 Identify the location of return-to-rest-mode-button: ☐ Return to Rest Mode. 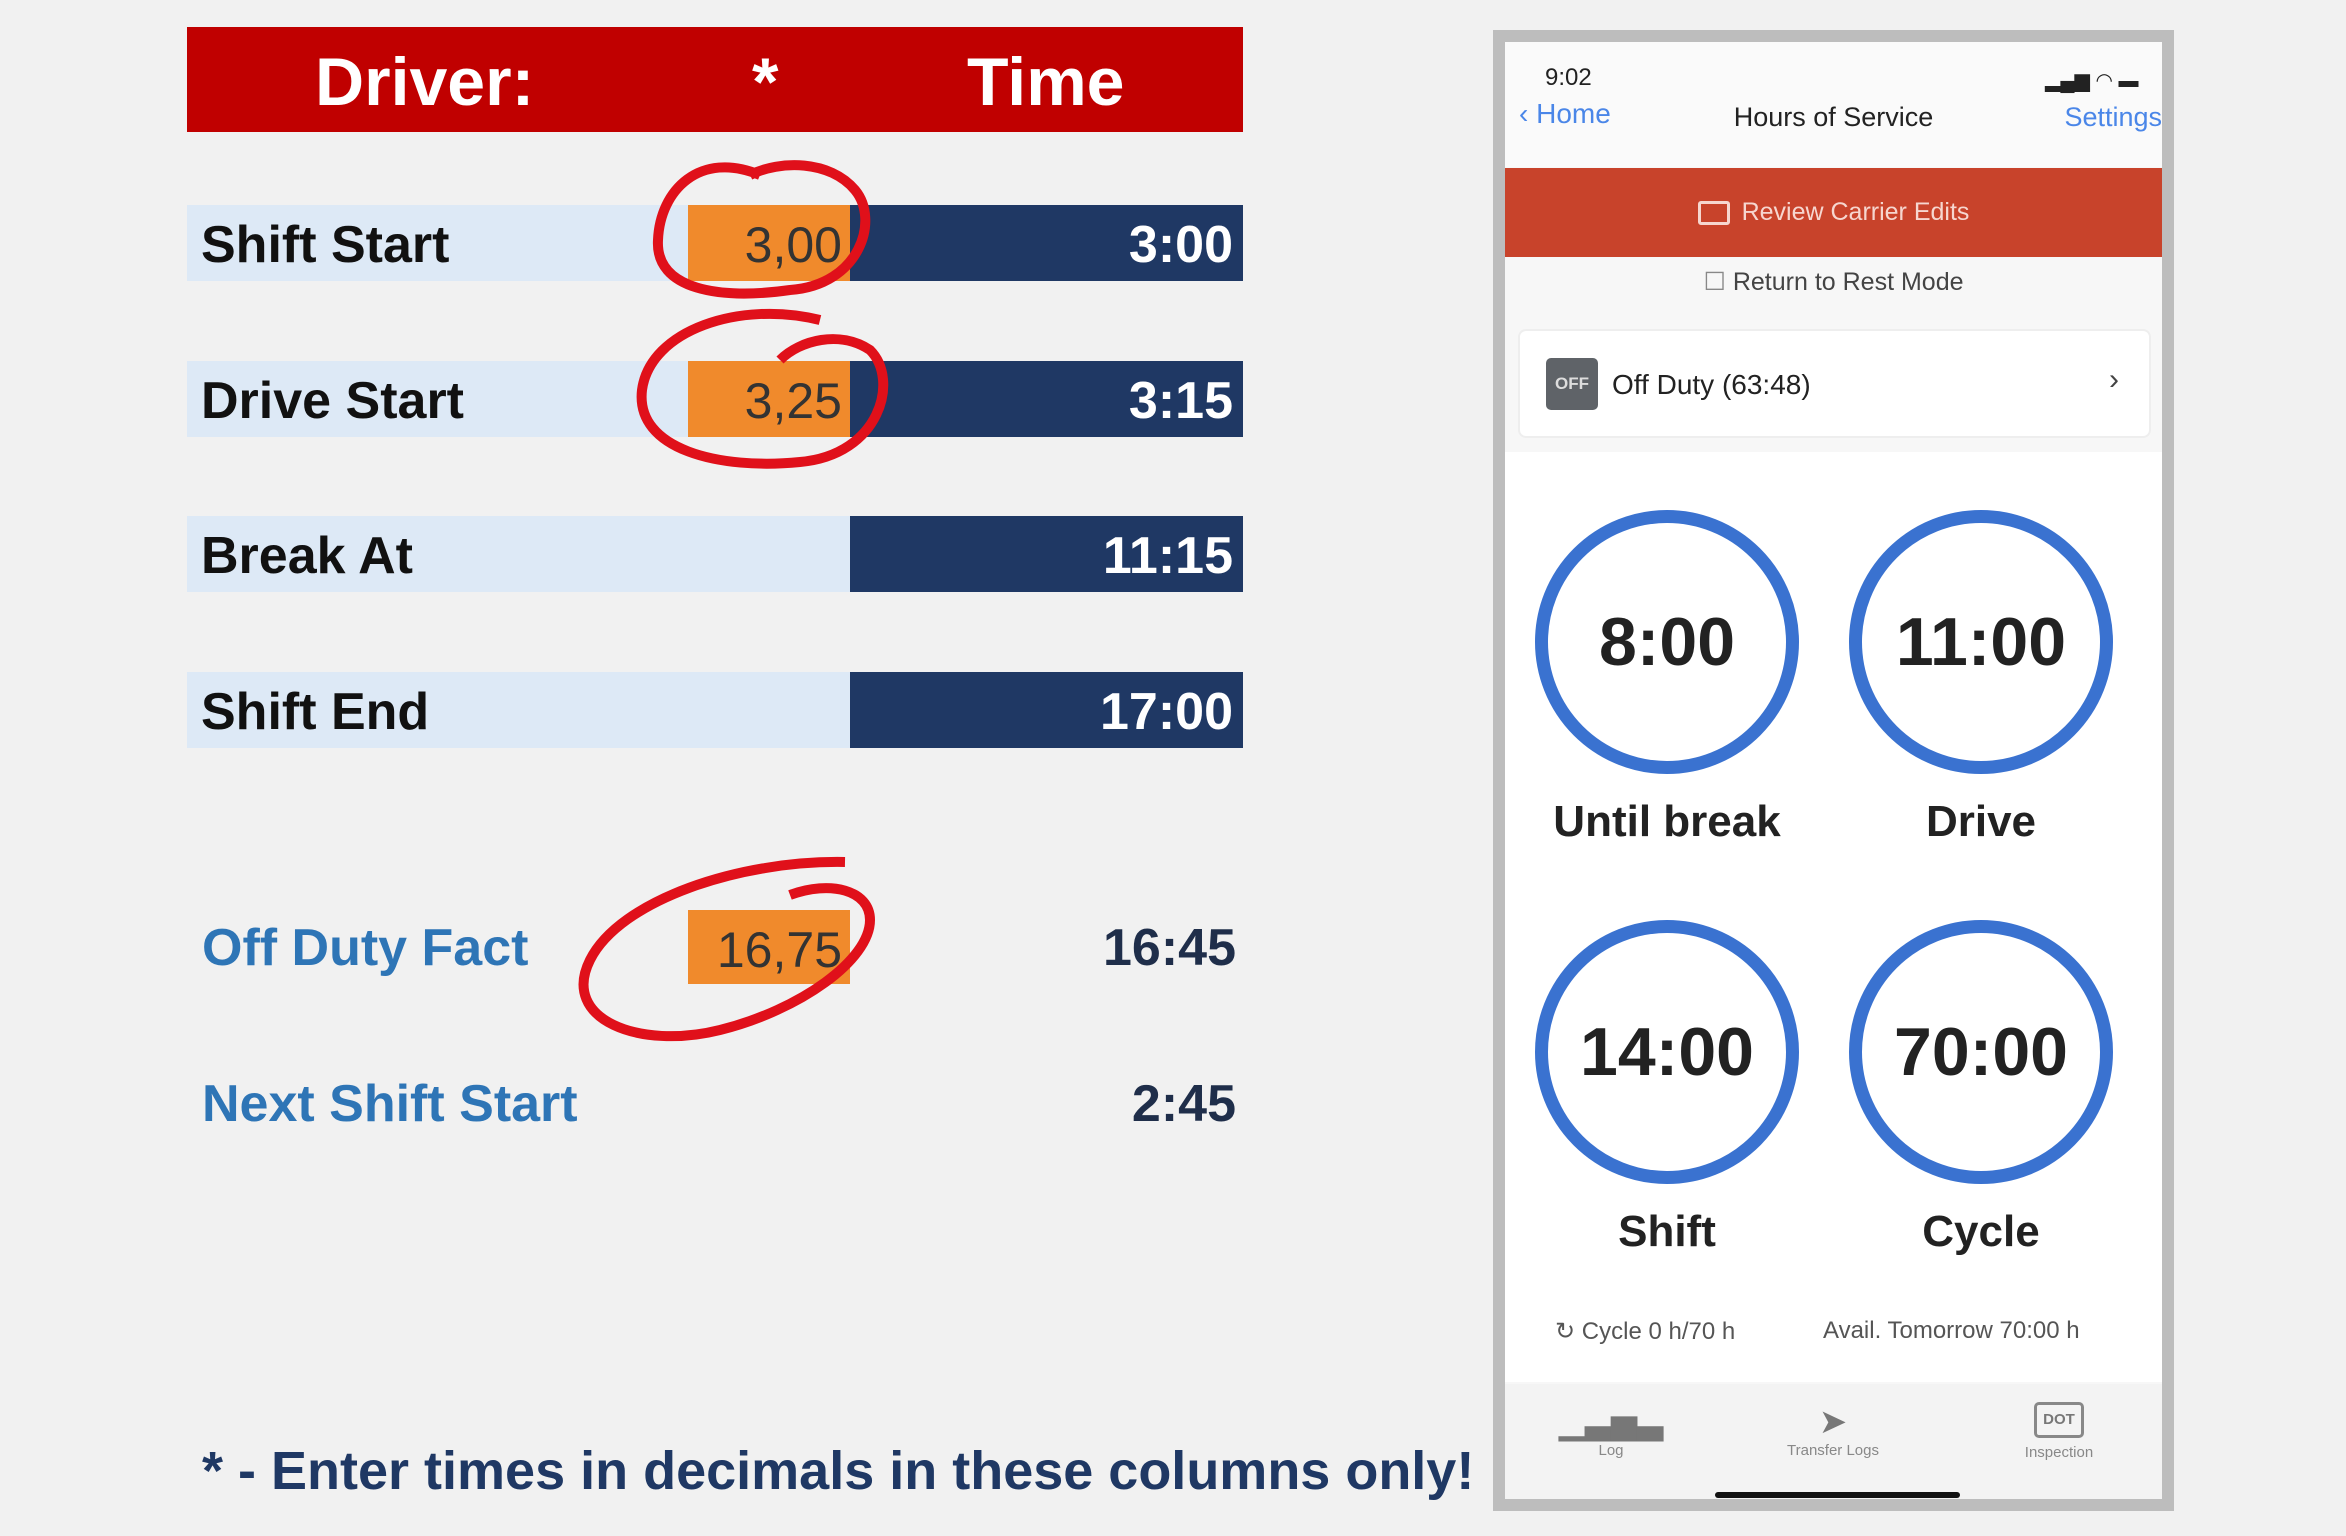
(1833, 282).